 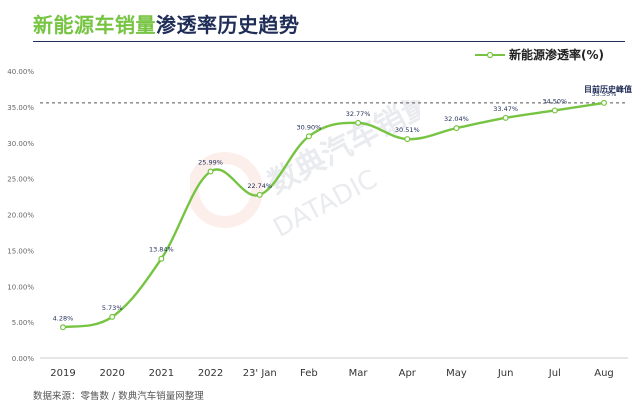 I want to click on data-label: 30.51%, so click(x=407, y=130).